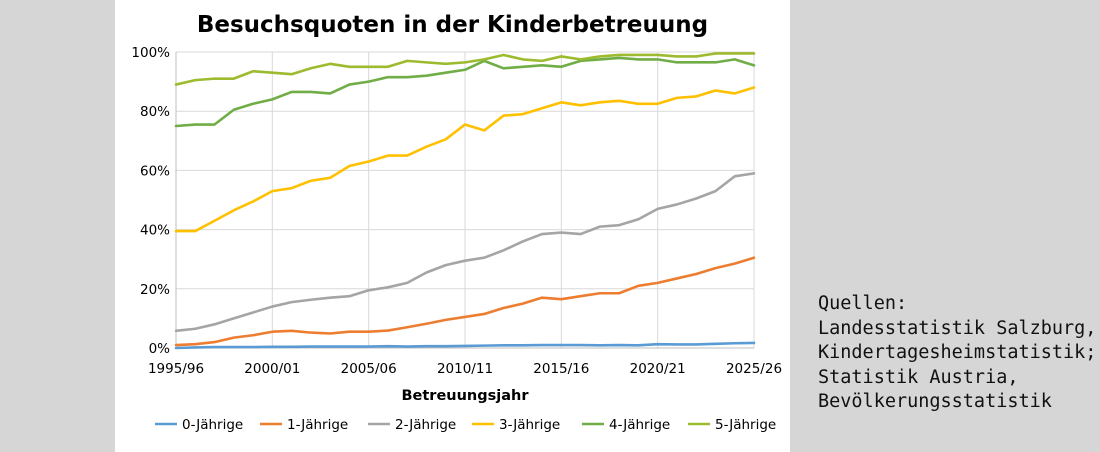 This screenshot has width=1100, height=452. Describe the element at coordinates (957, 328) in the screenshot. I see `source-line: Landesstatistik Salzburg,` at that location.